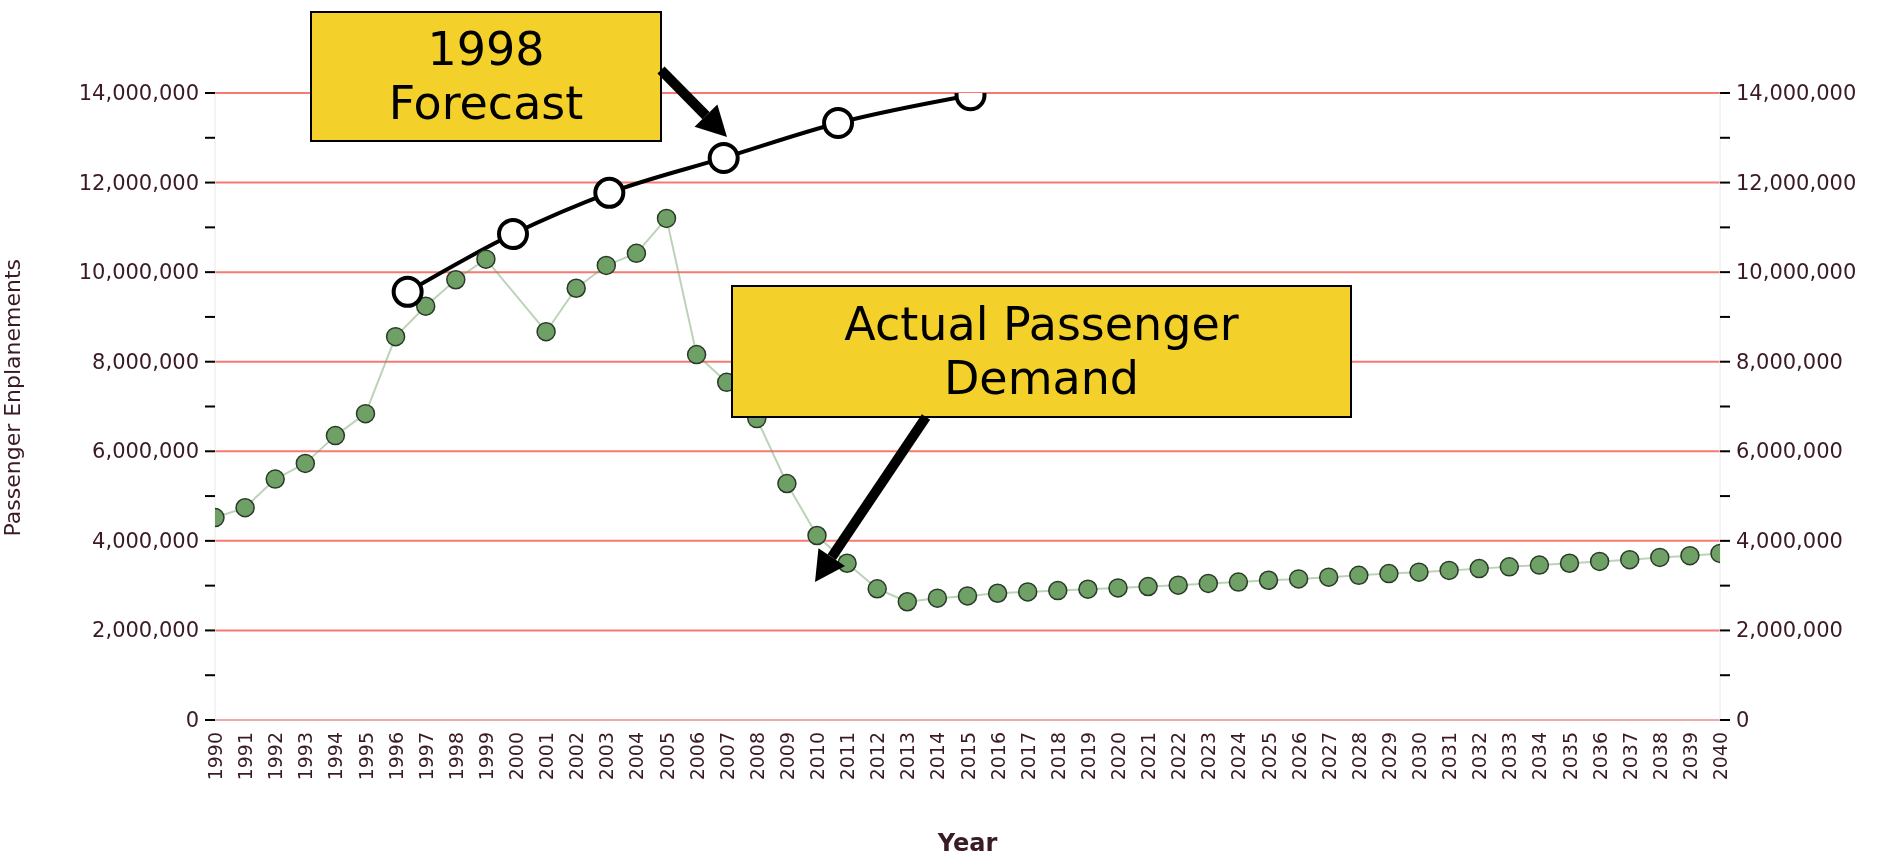  Describe the element at coordinates (1789, 540) in the screenshot. I see `y2-tick-label: 4,000,000` at that location.